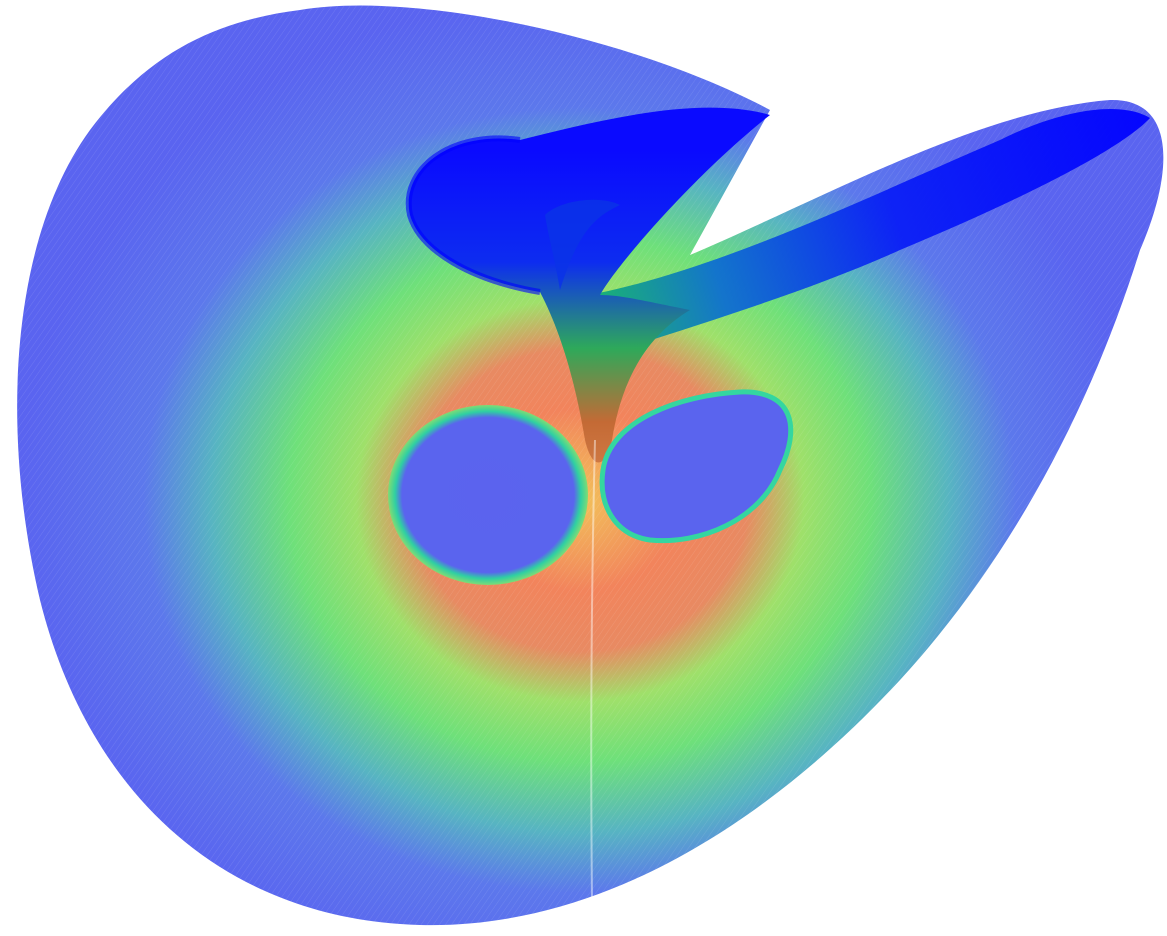 The height and width of the screenshot is (936, 1167). What do you see at coordinates (488, 495) in the screenshot?
I see `left-hole` at bounding box center [488, 495].